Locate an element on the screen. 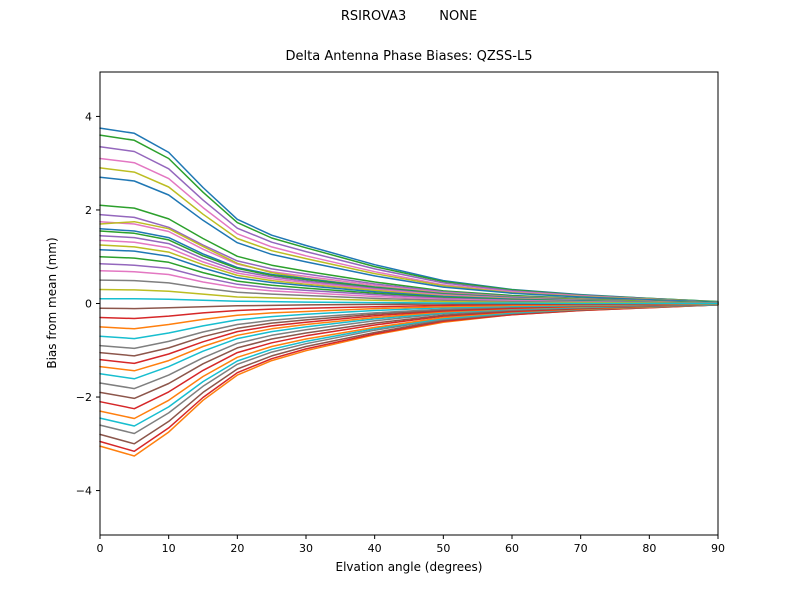 This screenshot has width=800, height=600. x-tick-label: 40 is located at coordinates (375, 548).